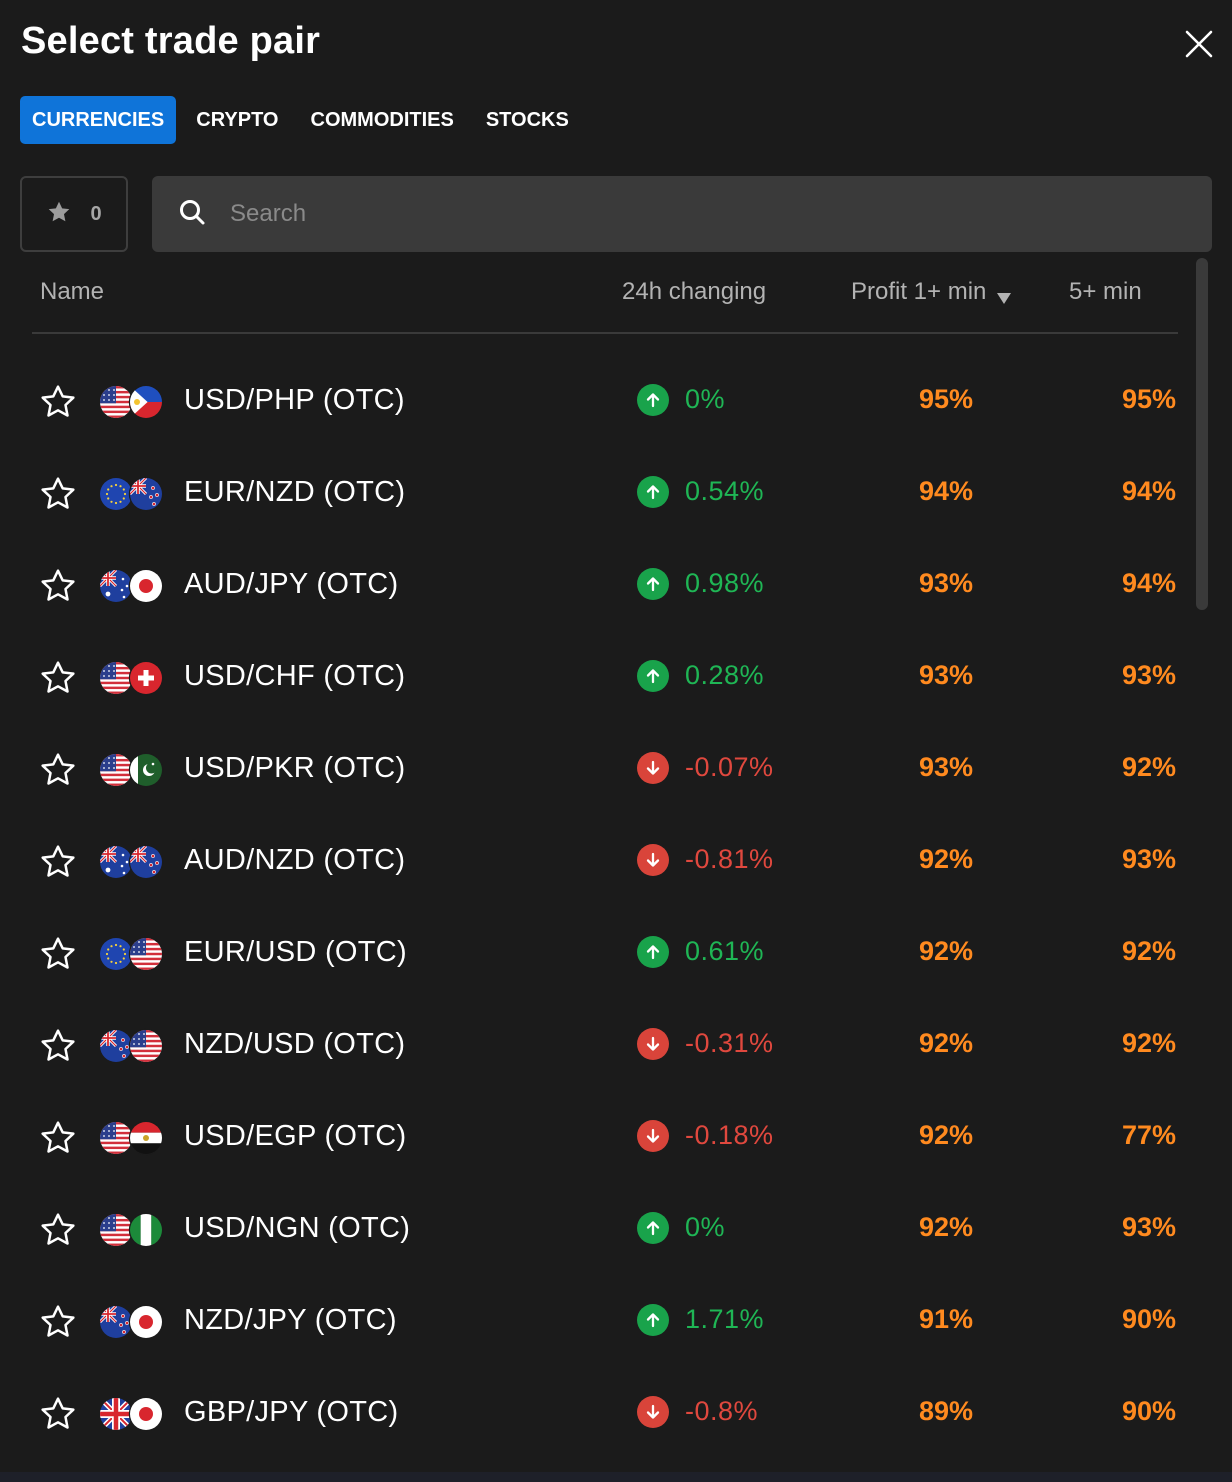 The image size is (1232, 1482). Describe the element at coordinates (946, 583) in the screenshot. I see `profit-1min-value: 93%` at that location.